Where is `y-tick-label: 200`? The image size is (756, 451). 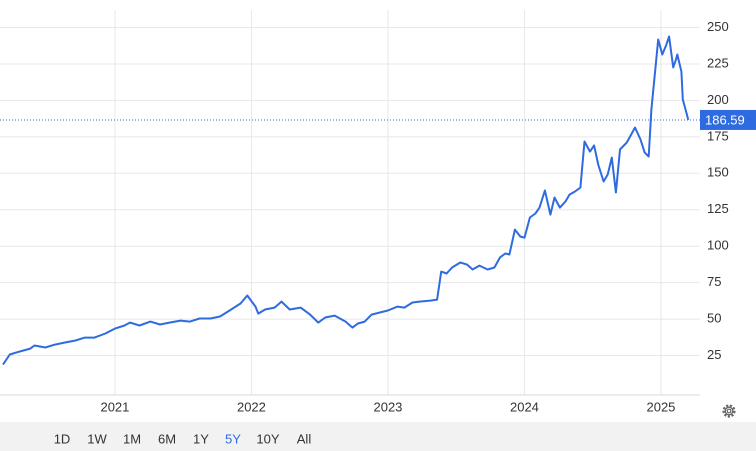
y-tick-label: 200 is located at coordinates (718, 99).